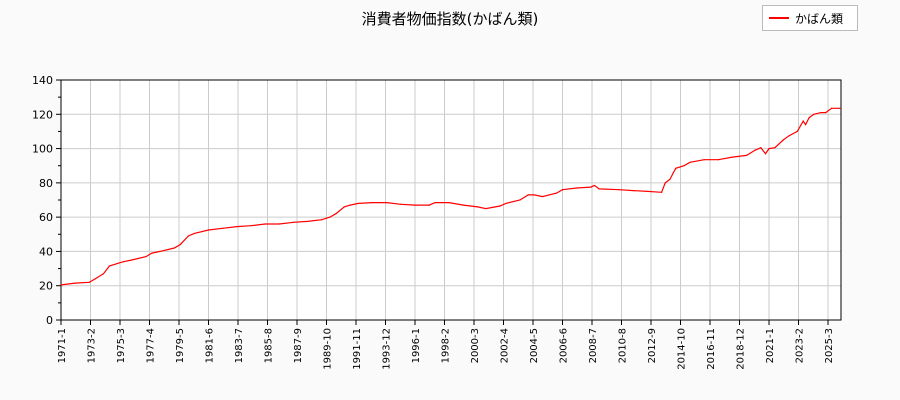 This screenshot has height=400, width=900. What do you see at coordinates (829, 345) in the screenshot?
I see `x-tick-label: 2025-3` at bounding box center [829, 345].